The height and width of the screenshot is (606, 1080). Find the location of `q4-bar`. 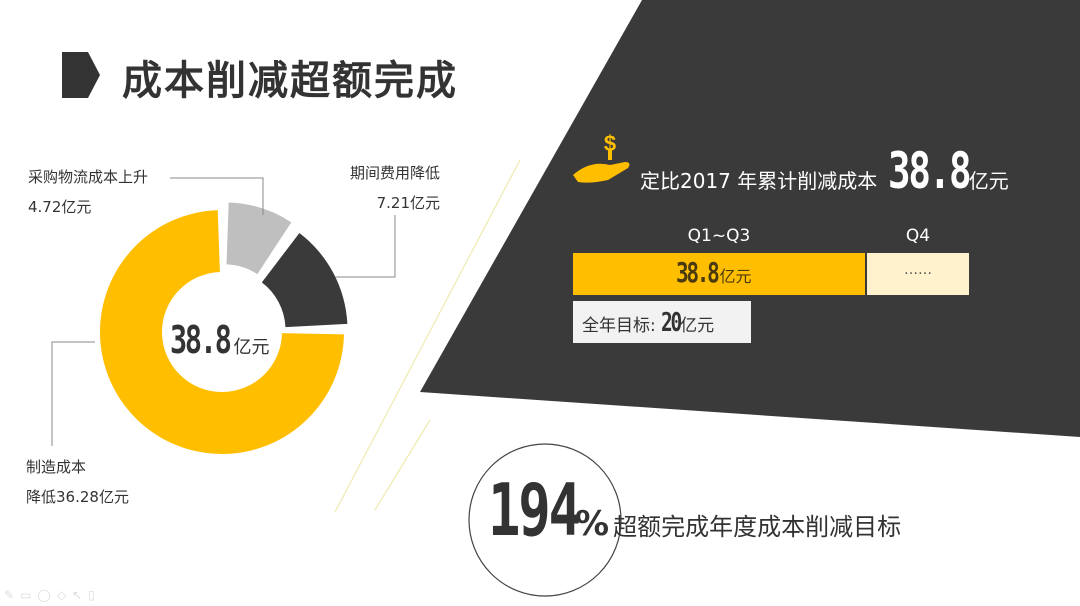

q4-bar is located at coordinates (918, 274).